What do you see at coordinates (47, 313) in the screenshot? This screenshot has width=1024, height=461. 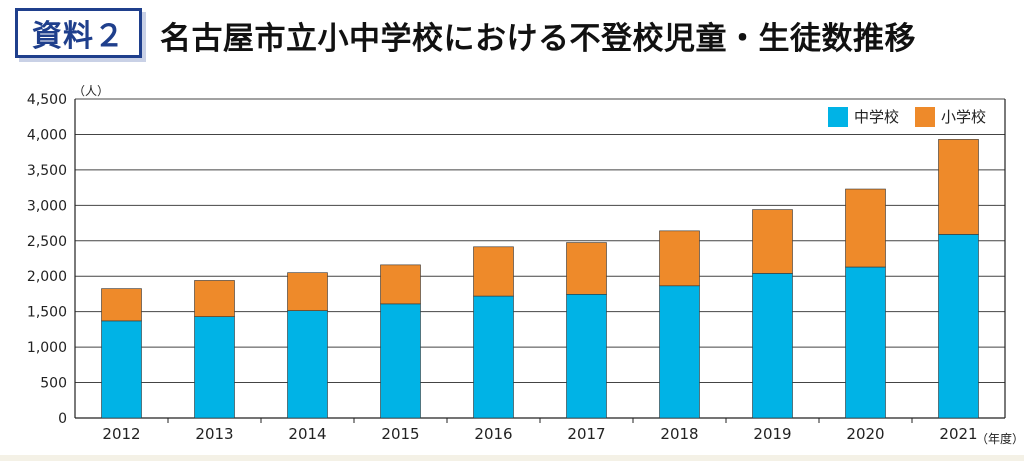 I see `y-tick-label: 1,500` at bounding box center [47, 313].